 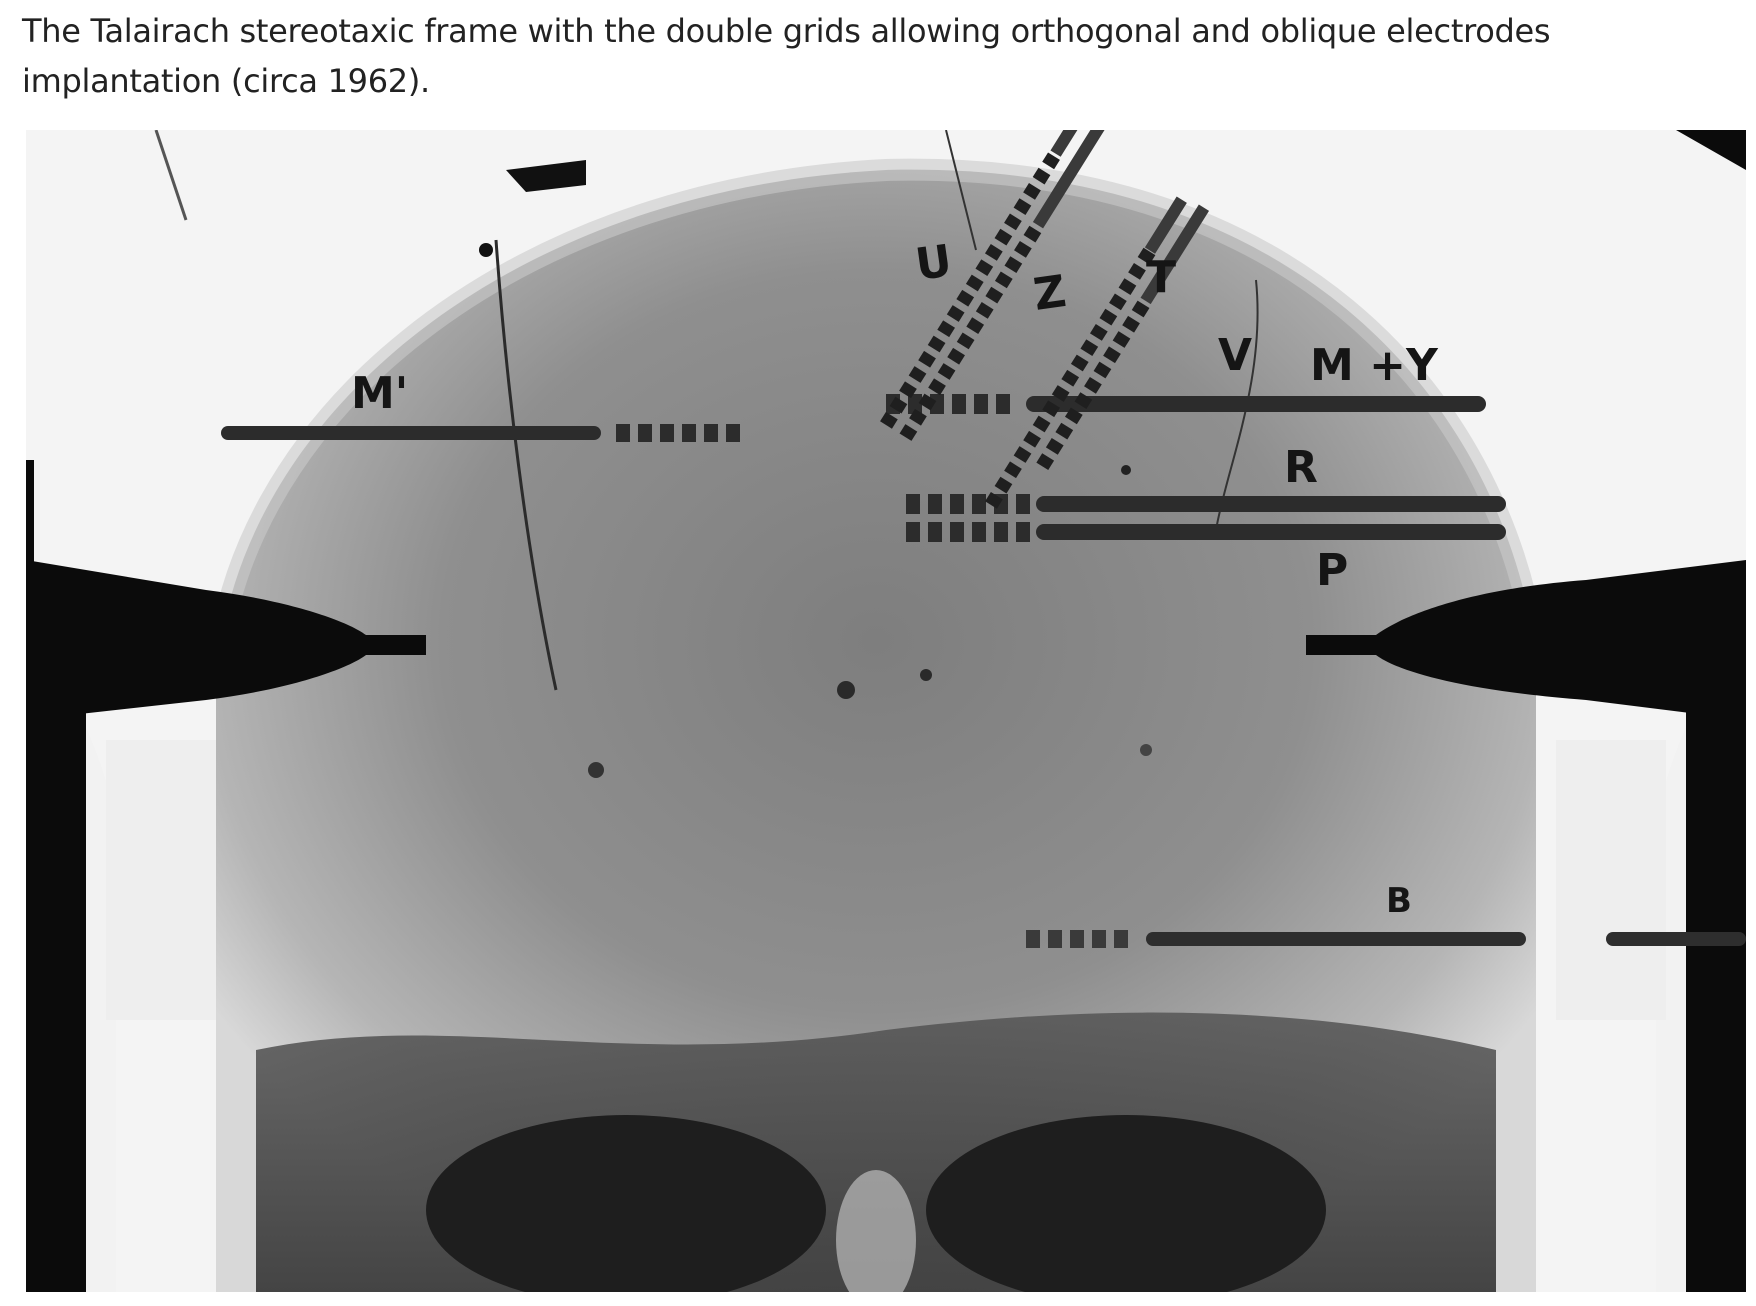 I want to click on label-z: Z, so click(x=1049, y=293).